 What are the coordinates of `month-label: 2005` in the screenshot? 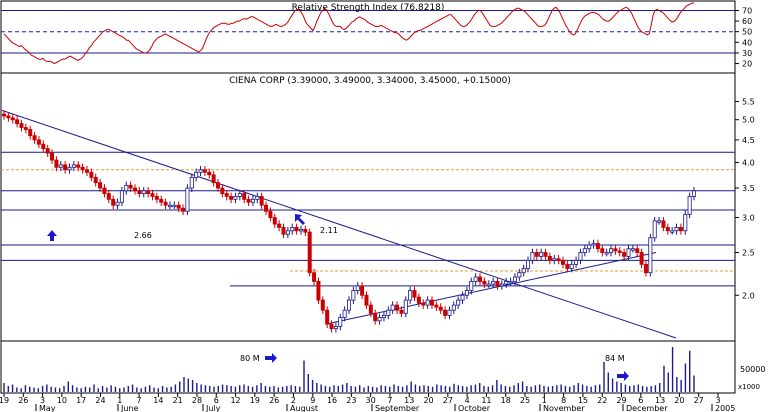 It's located at (725, 408).